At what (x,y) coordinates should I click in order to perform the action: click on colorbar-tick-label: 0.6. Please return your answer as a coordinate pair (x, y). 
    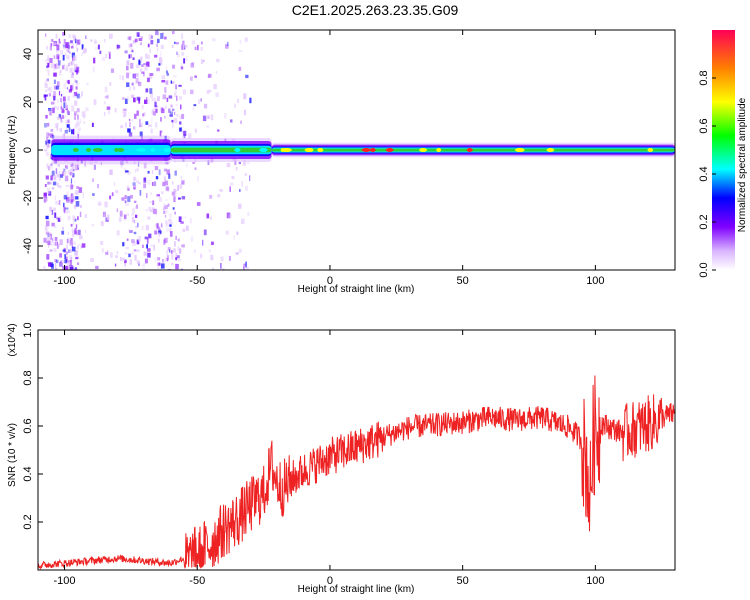
    Looking at the image, I should click on (704, 125).